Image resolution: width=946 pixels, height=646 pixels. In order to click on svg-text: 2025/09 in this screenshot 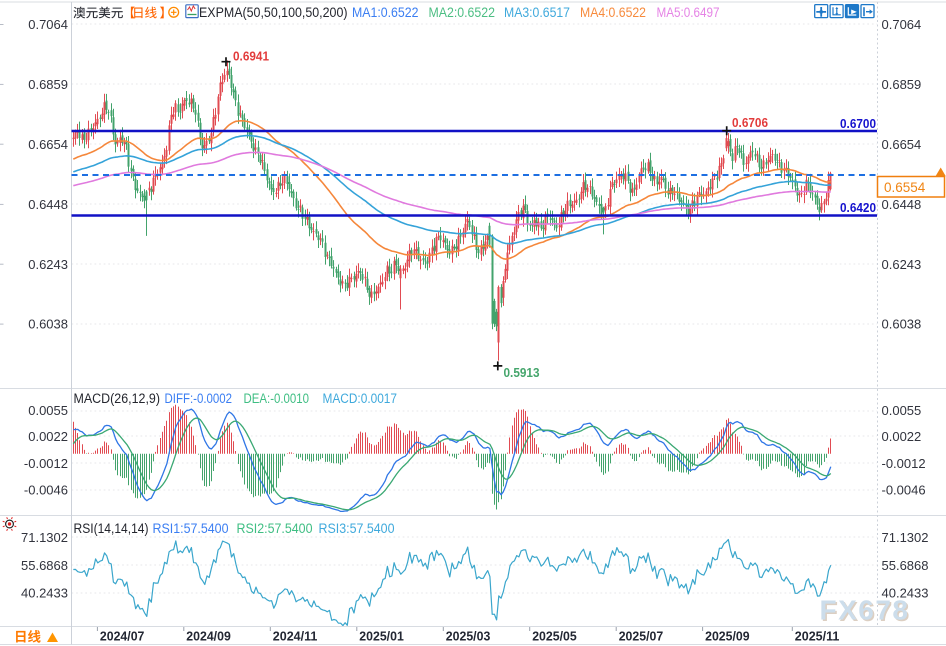, I will do `click(727, 636)`.